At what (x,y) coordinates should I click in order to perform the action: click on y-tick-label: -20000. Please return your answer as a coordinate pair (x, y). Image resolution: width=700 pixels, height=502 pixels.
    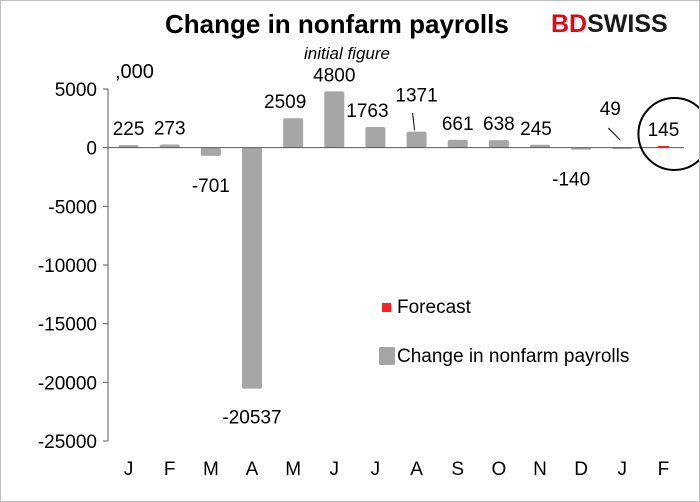
    Looking at the image, I should click on (67, 383).